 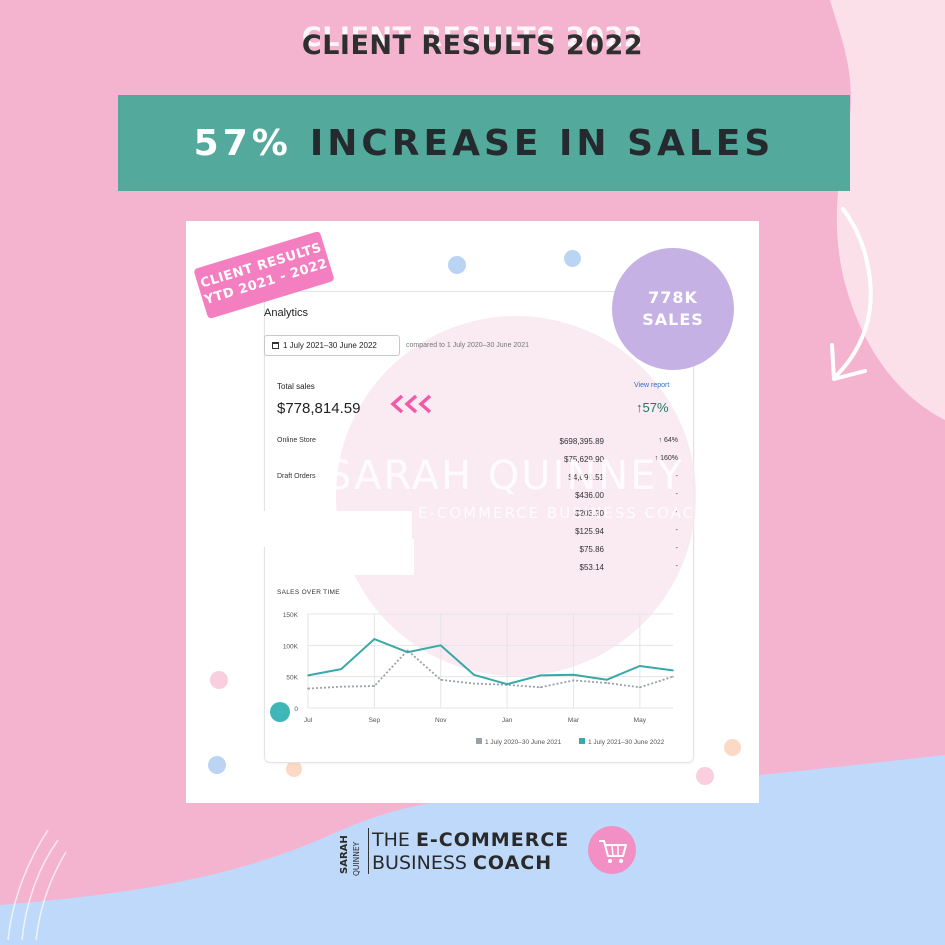 I want to click on x-tick-label: Nov, so click(x=441, y=720).